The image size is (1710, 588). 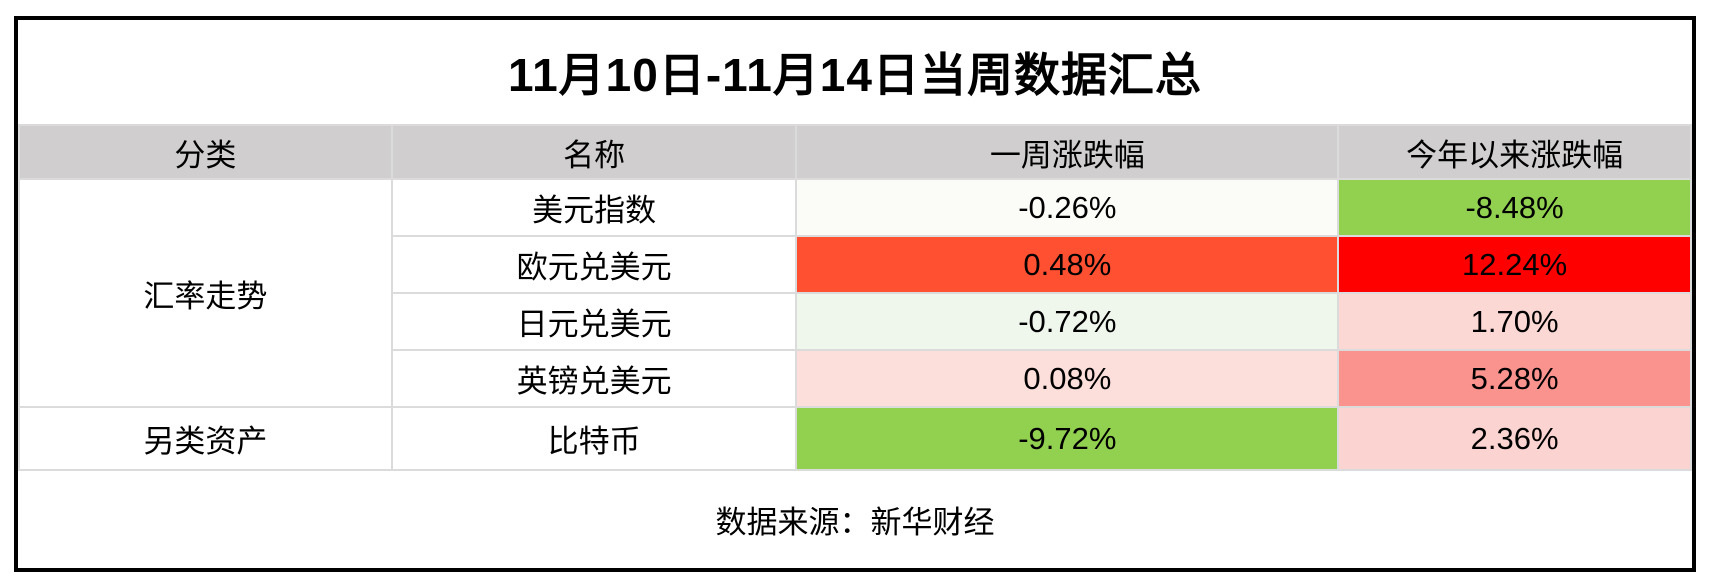 What do you see at coordinates (594, 438) in the screenshot?
I see `name-cell: 比特币` at bounding box center [594, 438].